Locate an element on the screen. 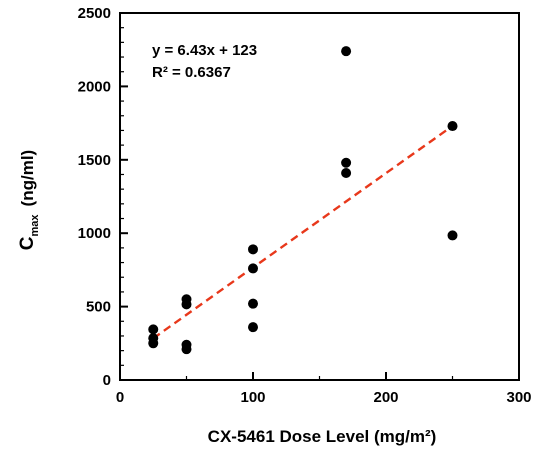 The height and width of the screenshot is (453, 537). y-tick-label: 1000 is located at coordinates (94, 233).